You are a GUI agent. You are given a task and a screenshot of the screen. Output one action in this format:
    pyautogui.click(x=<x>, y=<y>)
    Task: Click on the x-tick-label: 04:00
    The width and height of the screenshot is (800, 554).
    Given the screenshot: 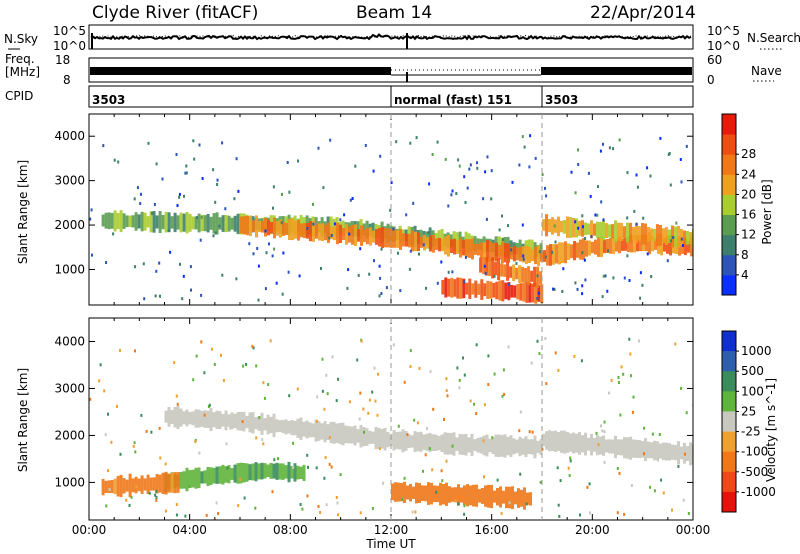 What is the action you would take?
    pyautogui.click(x=189, y=530)
    